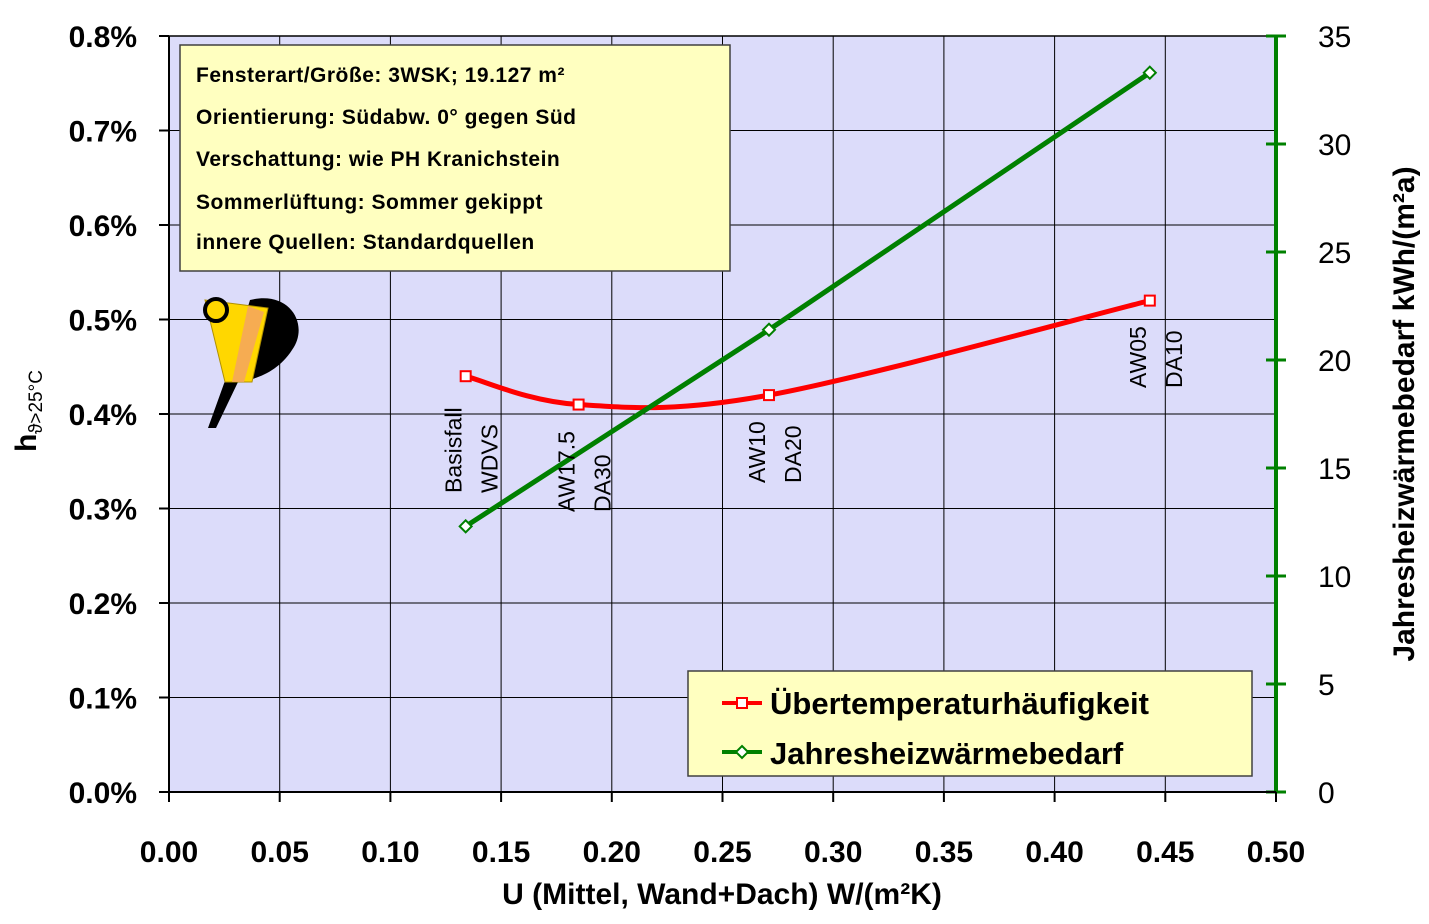 The height and width of the screenshot is (924, 1429). I want to click on y-left-tick-label: 0.3%, so click(103, 510).